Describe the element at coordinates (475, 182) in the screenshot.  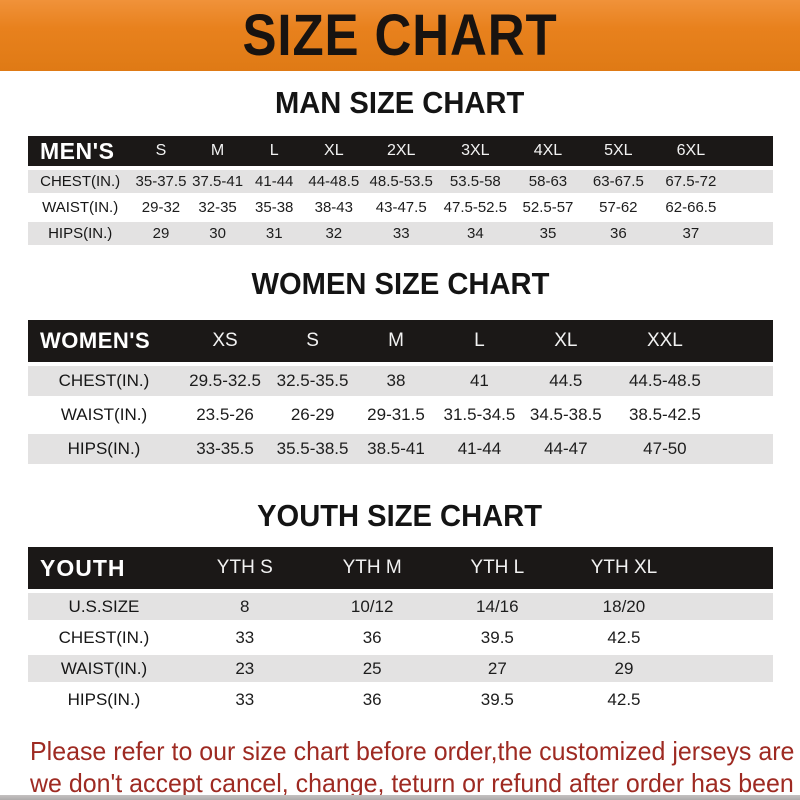
I see `size-value-cell: 53.5-58` at that location.